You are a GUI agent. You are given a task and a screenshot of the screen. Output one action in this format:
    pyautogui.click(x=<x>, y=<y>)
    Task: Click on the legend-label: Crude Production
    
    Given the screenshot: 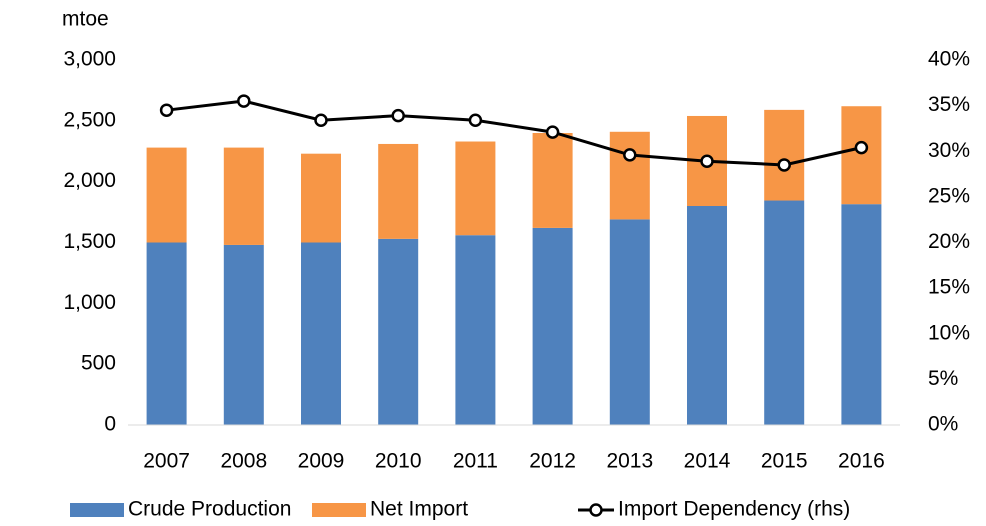 What is the action you would take?
    pyautogui.click(x=209, y=509)
    